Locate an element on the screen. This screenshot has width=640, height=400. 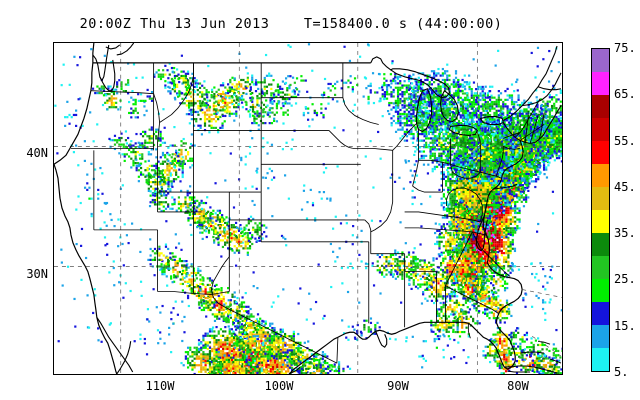
colorbar-label-25: 25. is located at coordinates (625, 279).